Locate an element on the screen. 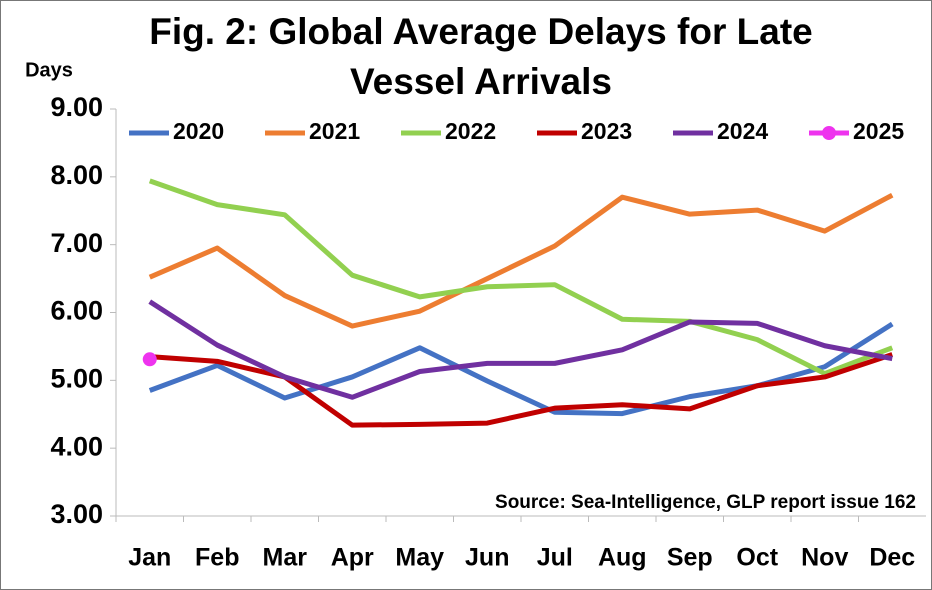 The image size is (932, 590). y-tick-label: 9.00 is located at coordinates (76, 107).